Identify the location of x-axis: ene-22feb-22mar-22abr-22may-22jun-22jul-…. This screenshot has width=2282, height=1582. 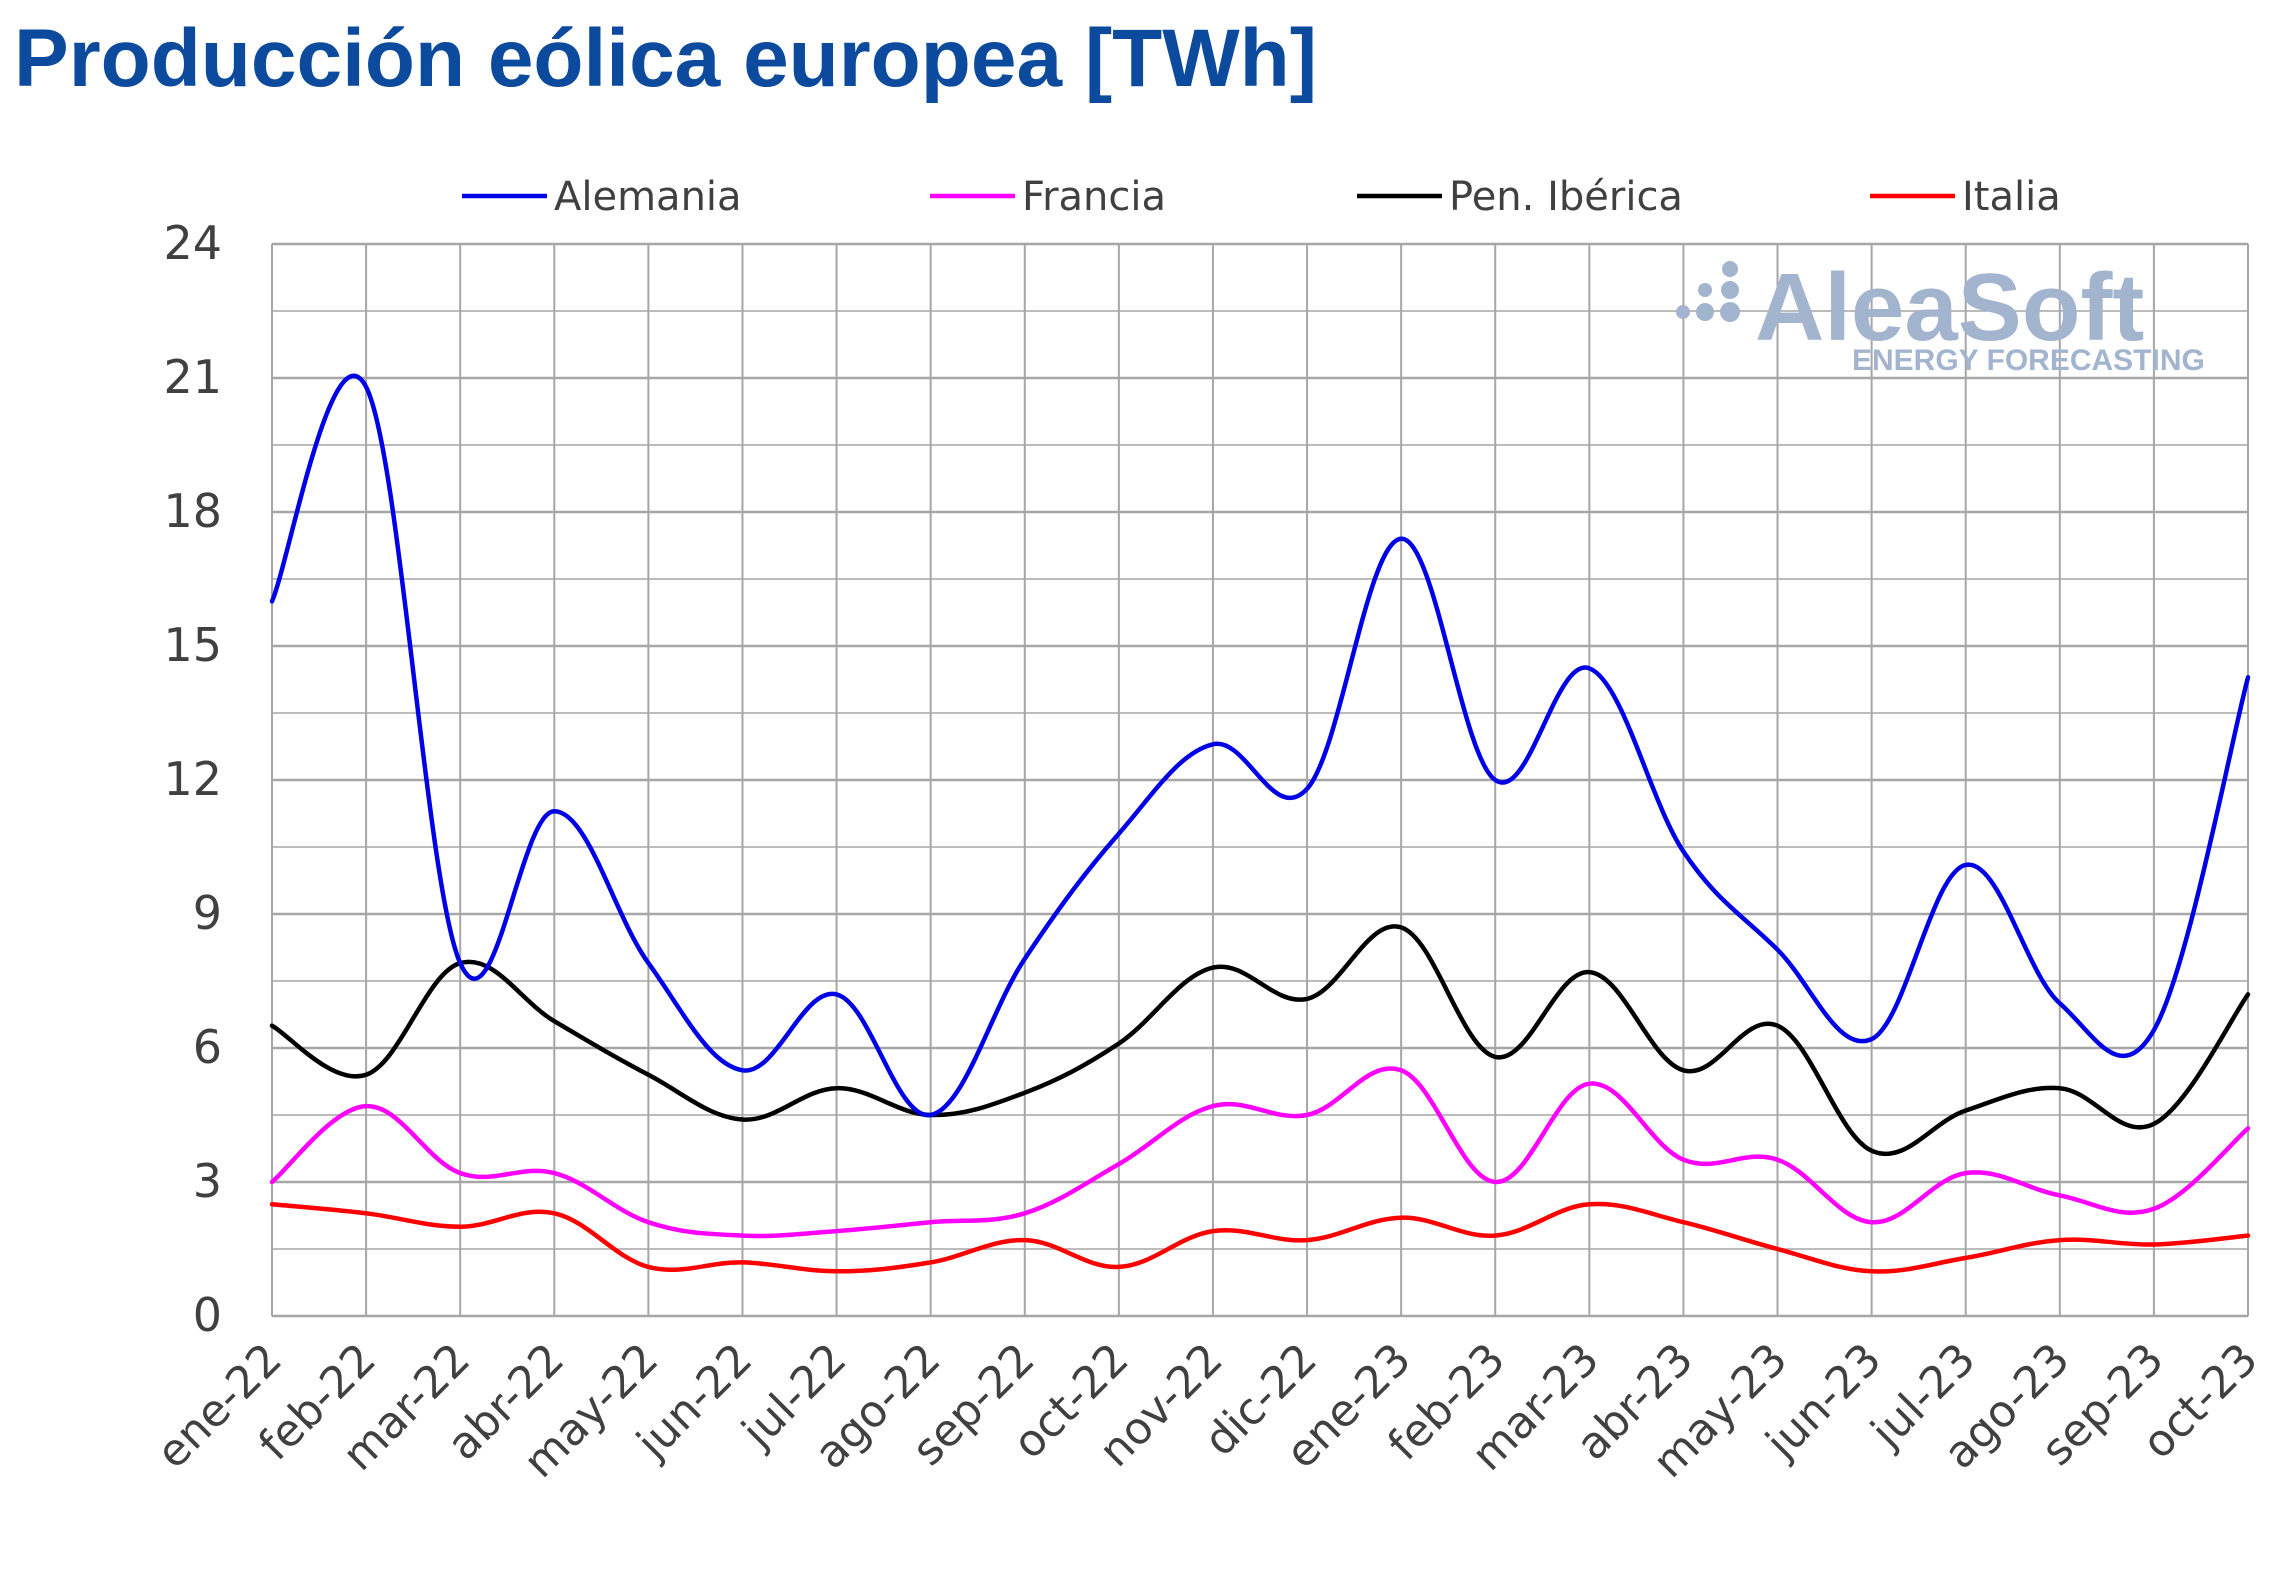
(1207, 1411).